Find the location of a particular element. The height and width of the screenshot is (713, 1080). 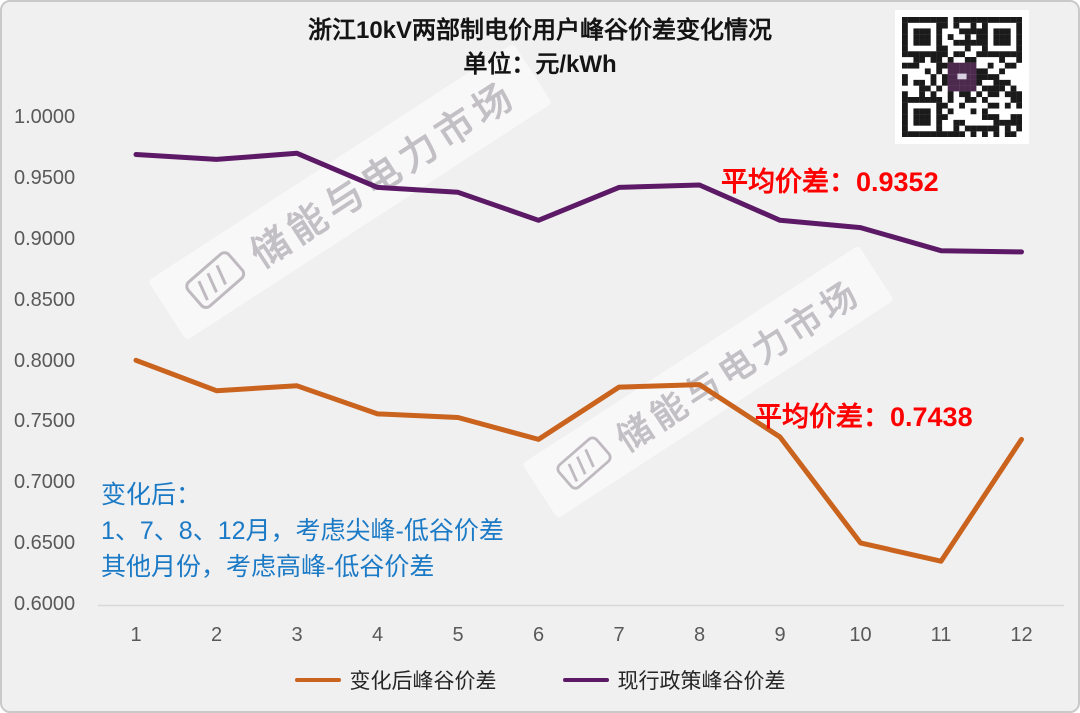

x-tick-label: 8 is located at coordinates (699, 635).